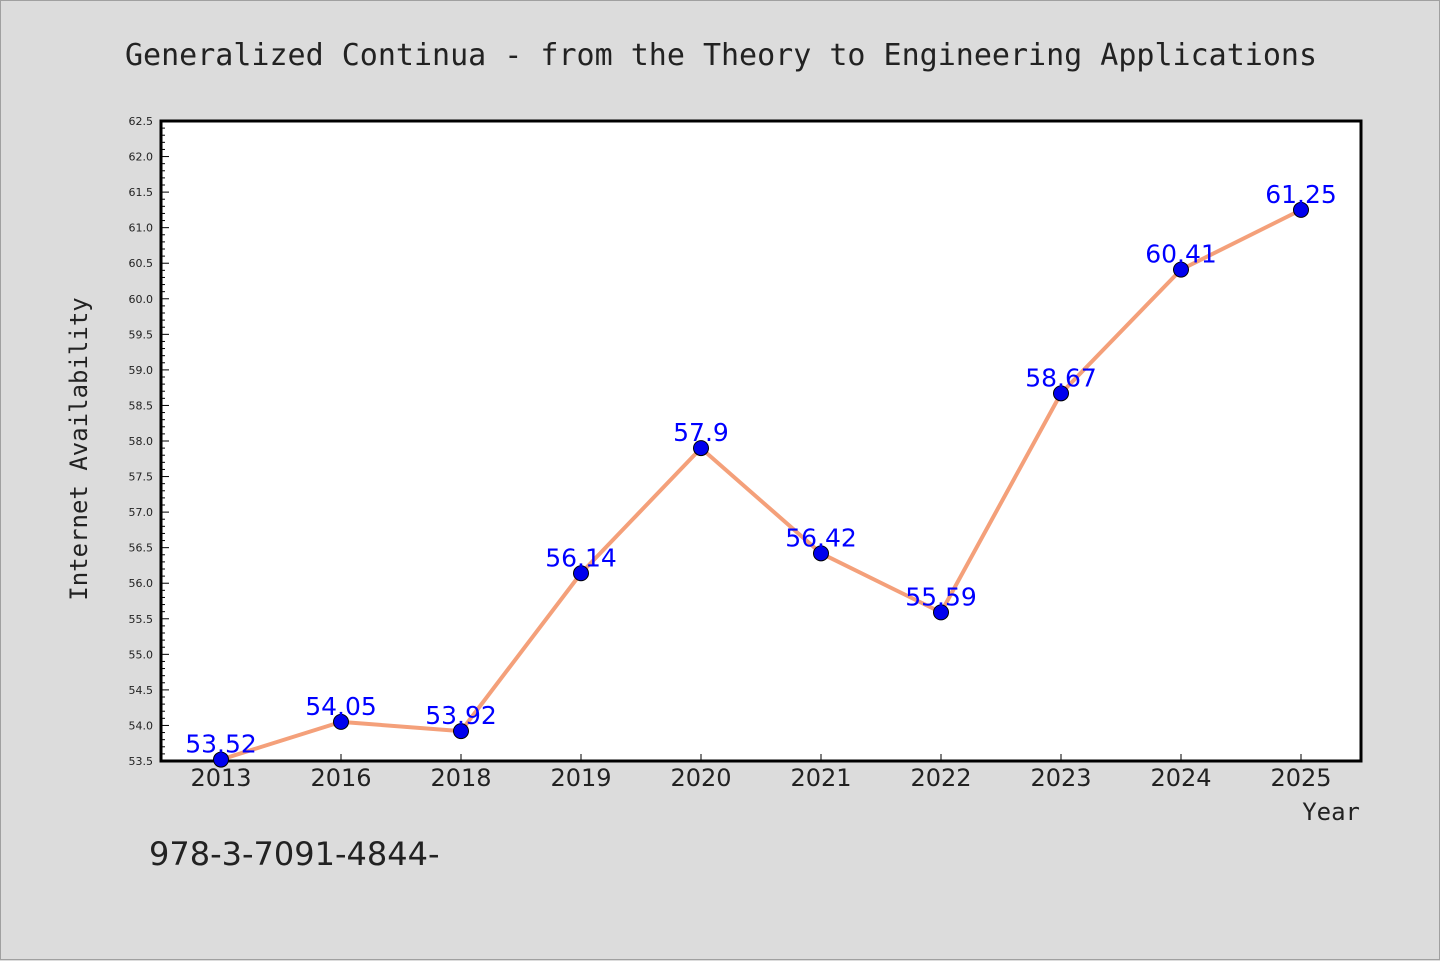 The image size is (1440, 961). Describe the element at coordinates (141, 725) in the screenshot. I see `y-tick-label: 54.0` at that location.